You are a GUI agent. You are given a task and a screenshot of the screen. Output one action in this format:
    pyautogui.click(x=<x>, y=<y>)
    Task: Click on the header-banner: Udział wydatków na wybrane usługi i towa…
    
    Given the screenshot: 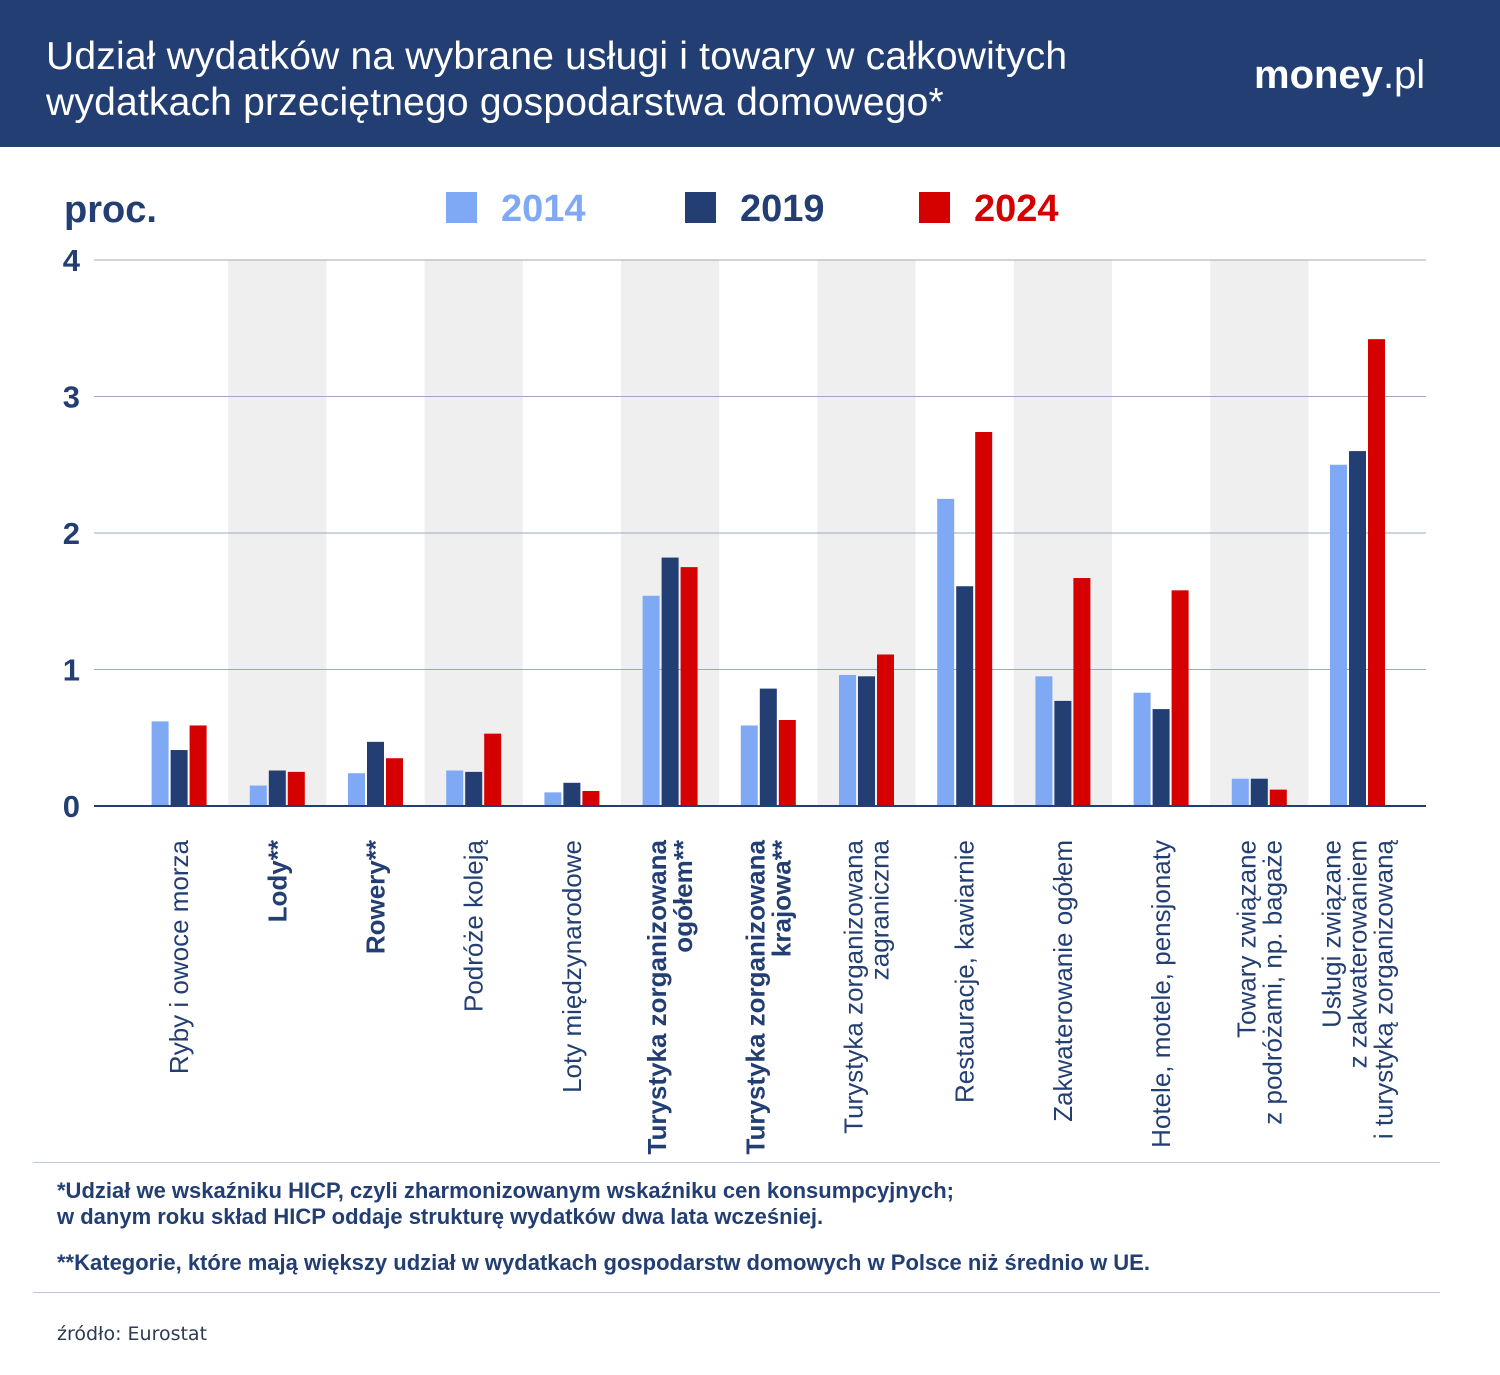 What is the action you would take?
    pyautogui.click(x=750, y=73)
    